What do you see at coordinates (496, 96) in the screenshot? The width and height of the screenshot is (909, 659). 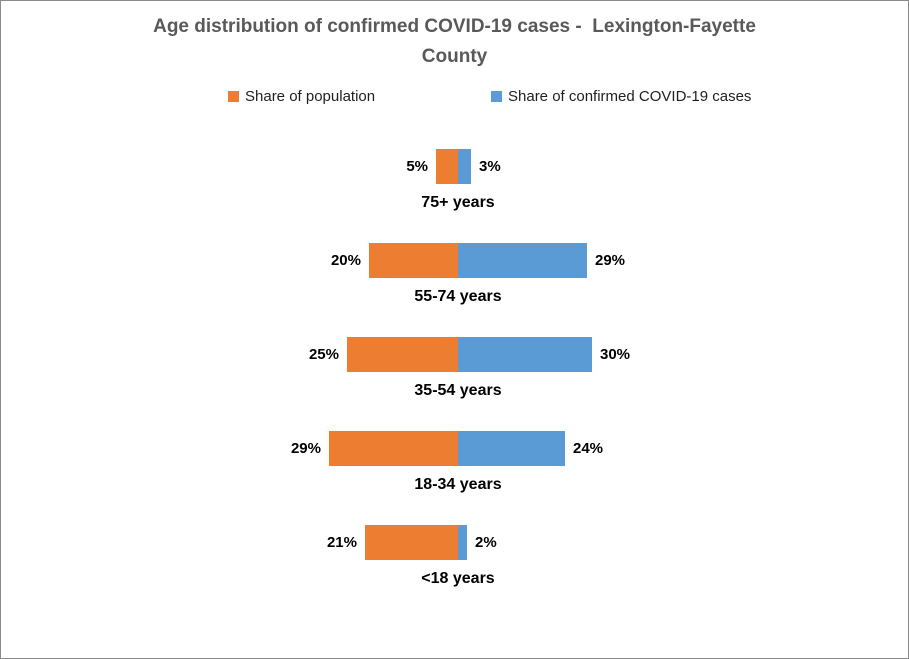 I see `legend-swatch-cases-icon` at bounding box center [496, 96].